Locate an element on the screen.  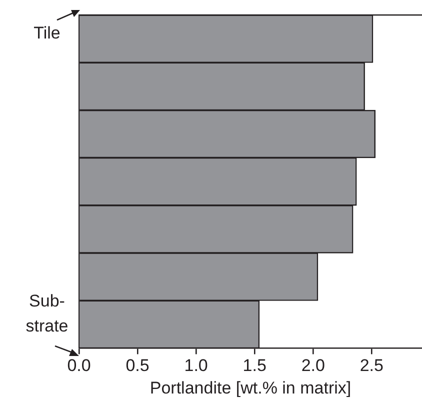
x-tick-label: 0.0 is located at coordinates (79, 366).